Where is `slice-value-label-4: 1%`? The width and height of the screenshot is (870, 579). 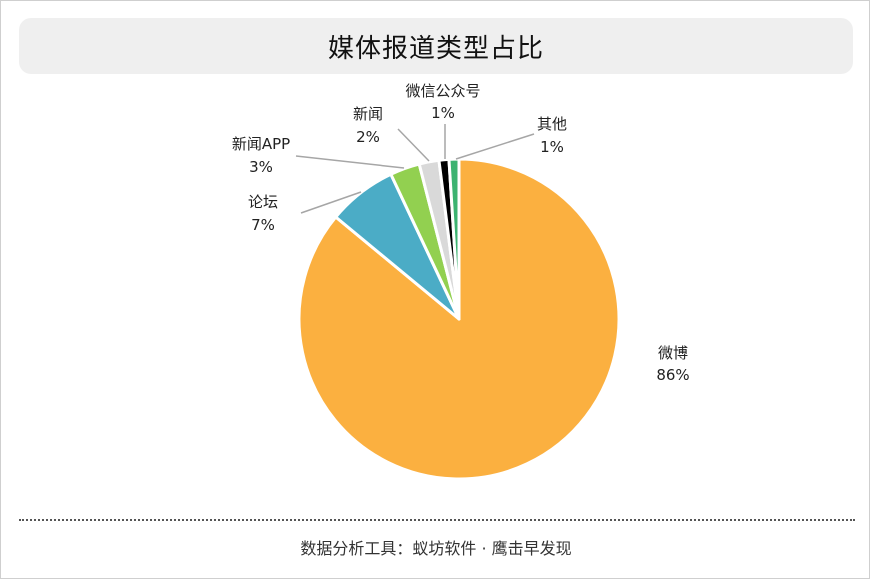 slice-value-label-4: 1% is located at coordinates (443, 113).